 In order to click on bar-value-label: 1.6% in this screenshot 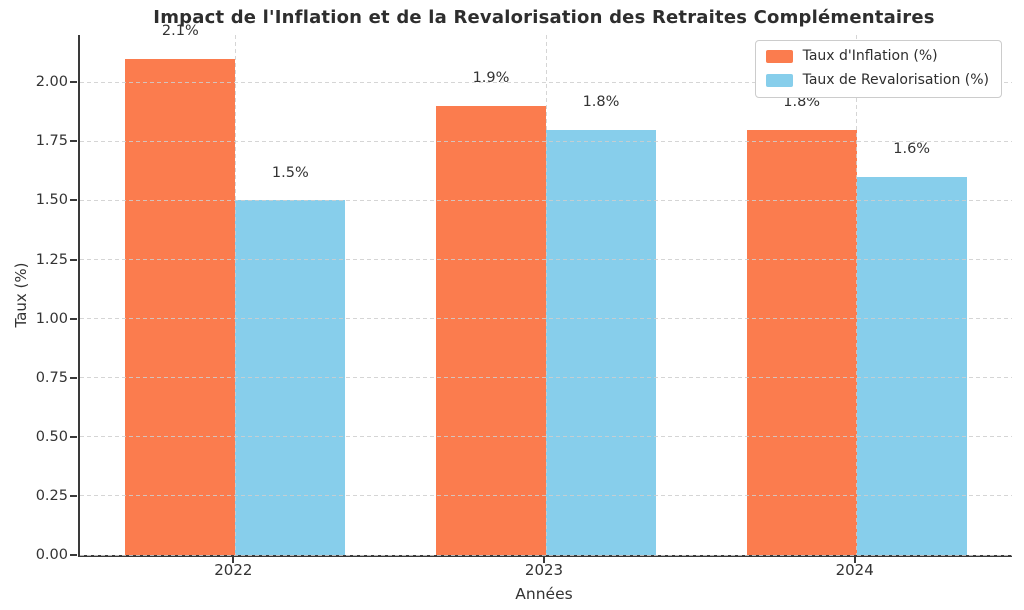, I will do `click(912, 148)`.